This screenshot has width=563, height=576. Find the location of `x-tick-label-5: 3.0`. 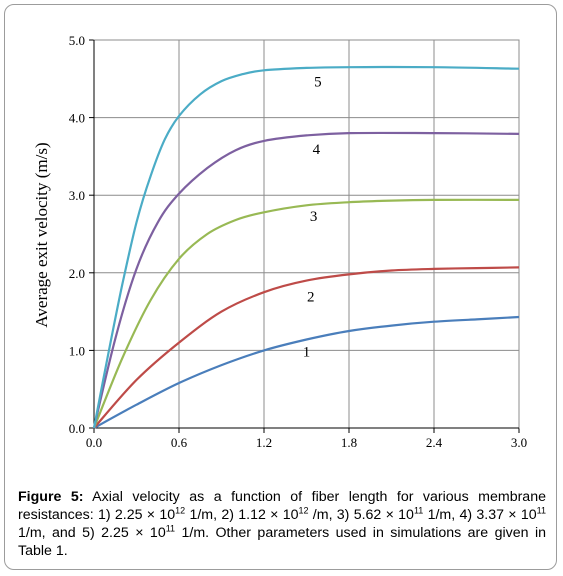

x-tick-label-5: 3.0 is located at coordinates (519, 442).